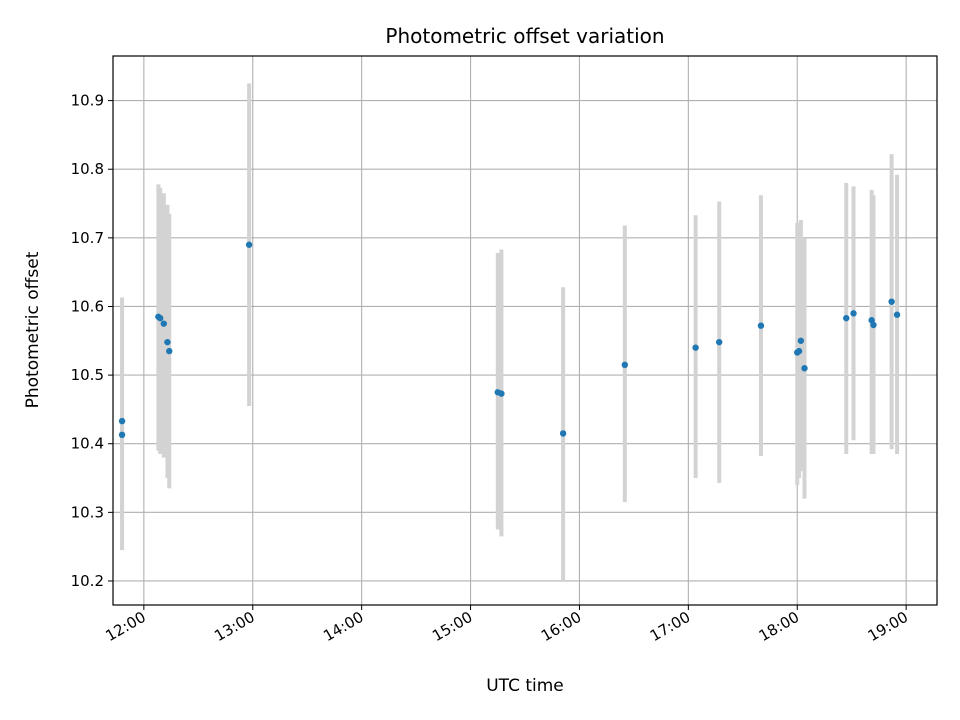 The image size is (960, 720). Describe the element at coordinates (87, 238) in the screenshot. I see `y-tick-label: 10.7` at that location.